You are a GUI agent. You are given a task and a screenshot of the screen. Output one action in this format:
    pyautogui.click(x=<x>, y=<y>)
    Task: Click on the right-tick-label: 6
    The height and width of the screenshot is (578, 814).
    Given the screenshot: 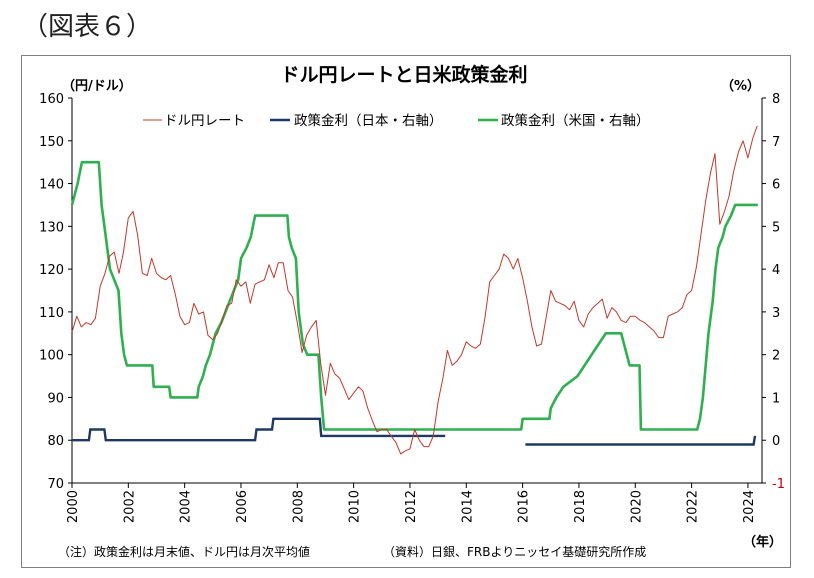 What is the action you would take?
    pyautogui.click(x=776, y=185)
    